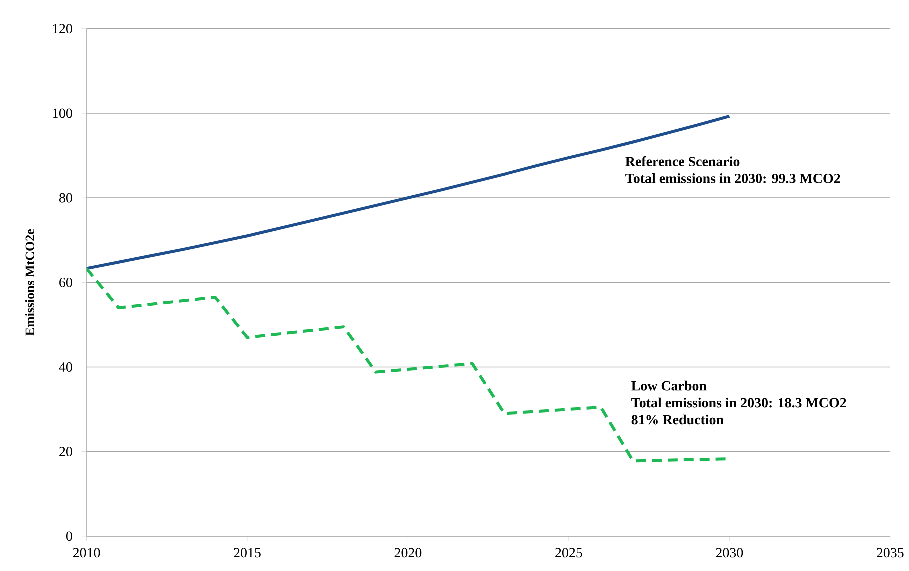 Image resolution: width=909 pixels, height=571 pixels. I want to click on y-tick-label: 100, so click(62, 113).